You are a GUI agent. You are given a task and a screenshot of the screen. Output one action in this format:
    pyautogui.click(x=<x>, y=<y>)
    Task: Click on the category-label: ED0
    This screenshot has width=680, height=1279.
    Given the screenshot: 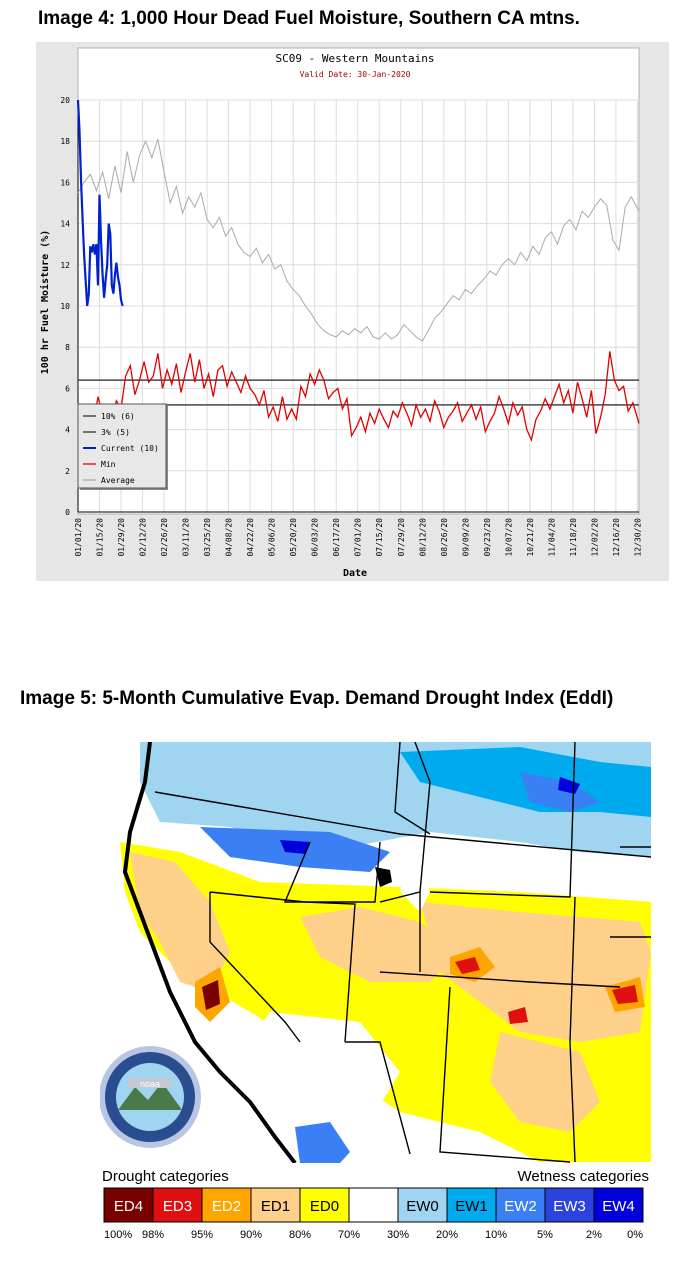 What is the action you would take?
    pyautogui.click(x=324, y=1206)
    